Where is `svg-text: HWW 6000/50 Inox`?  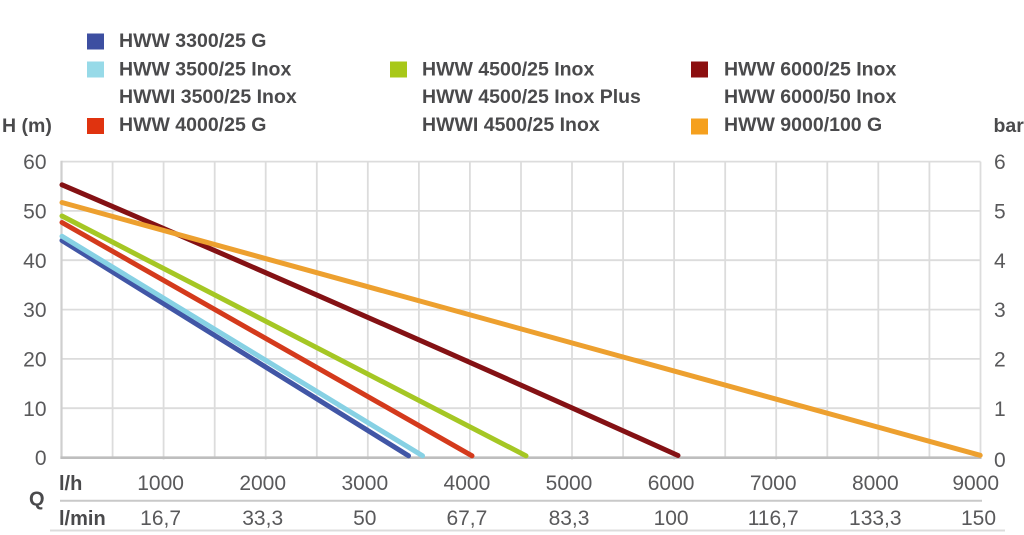 svg-text: HWW 6000/50 Inox is located at coordinates (810, 97).